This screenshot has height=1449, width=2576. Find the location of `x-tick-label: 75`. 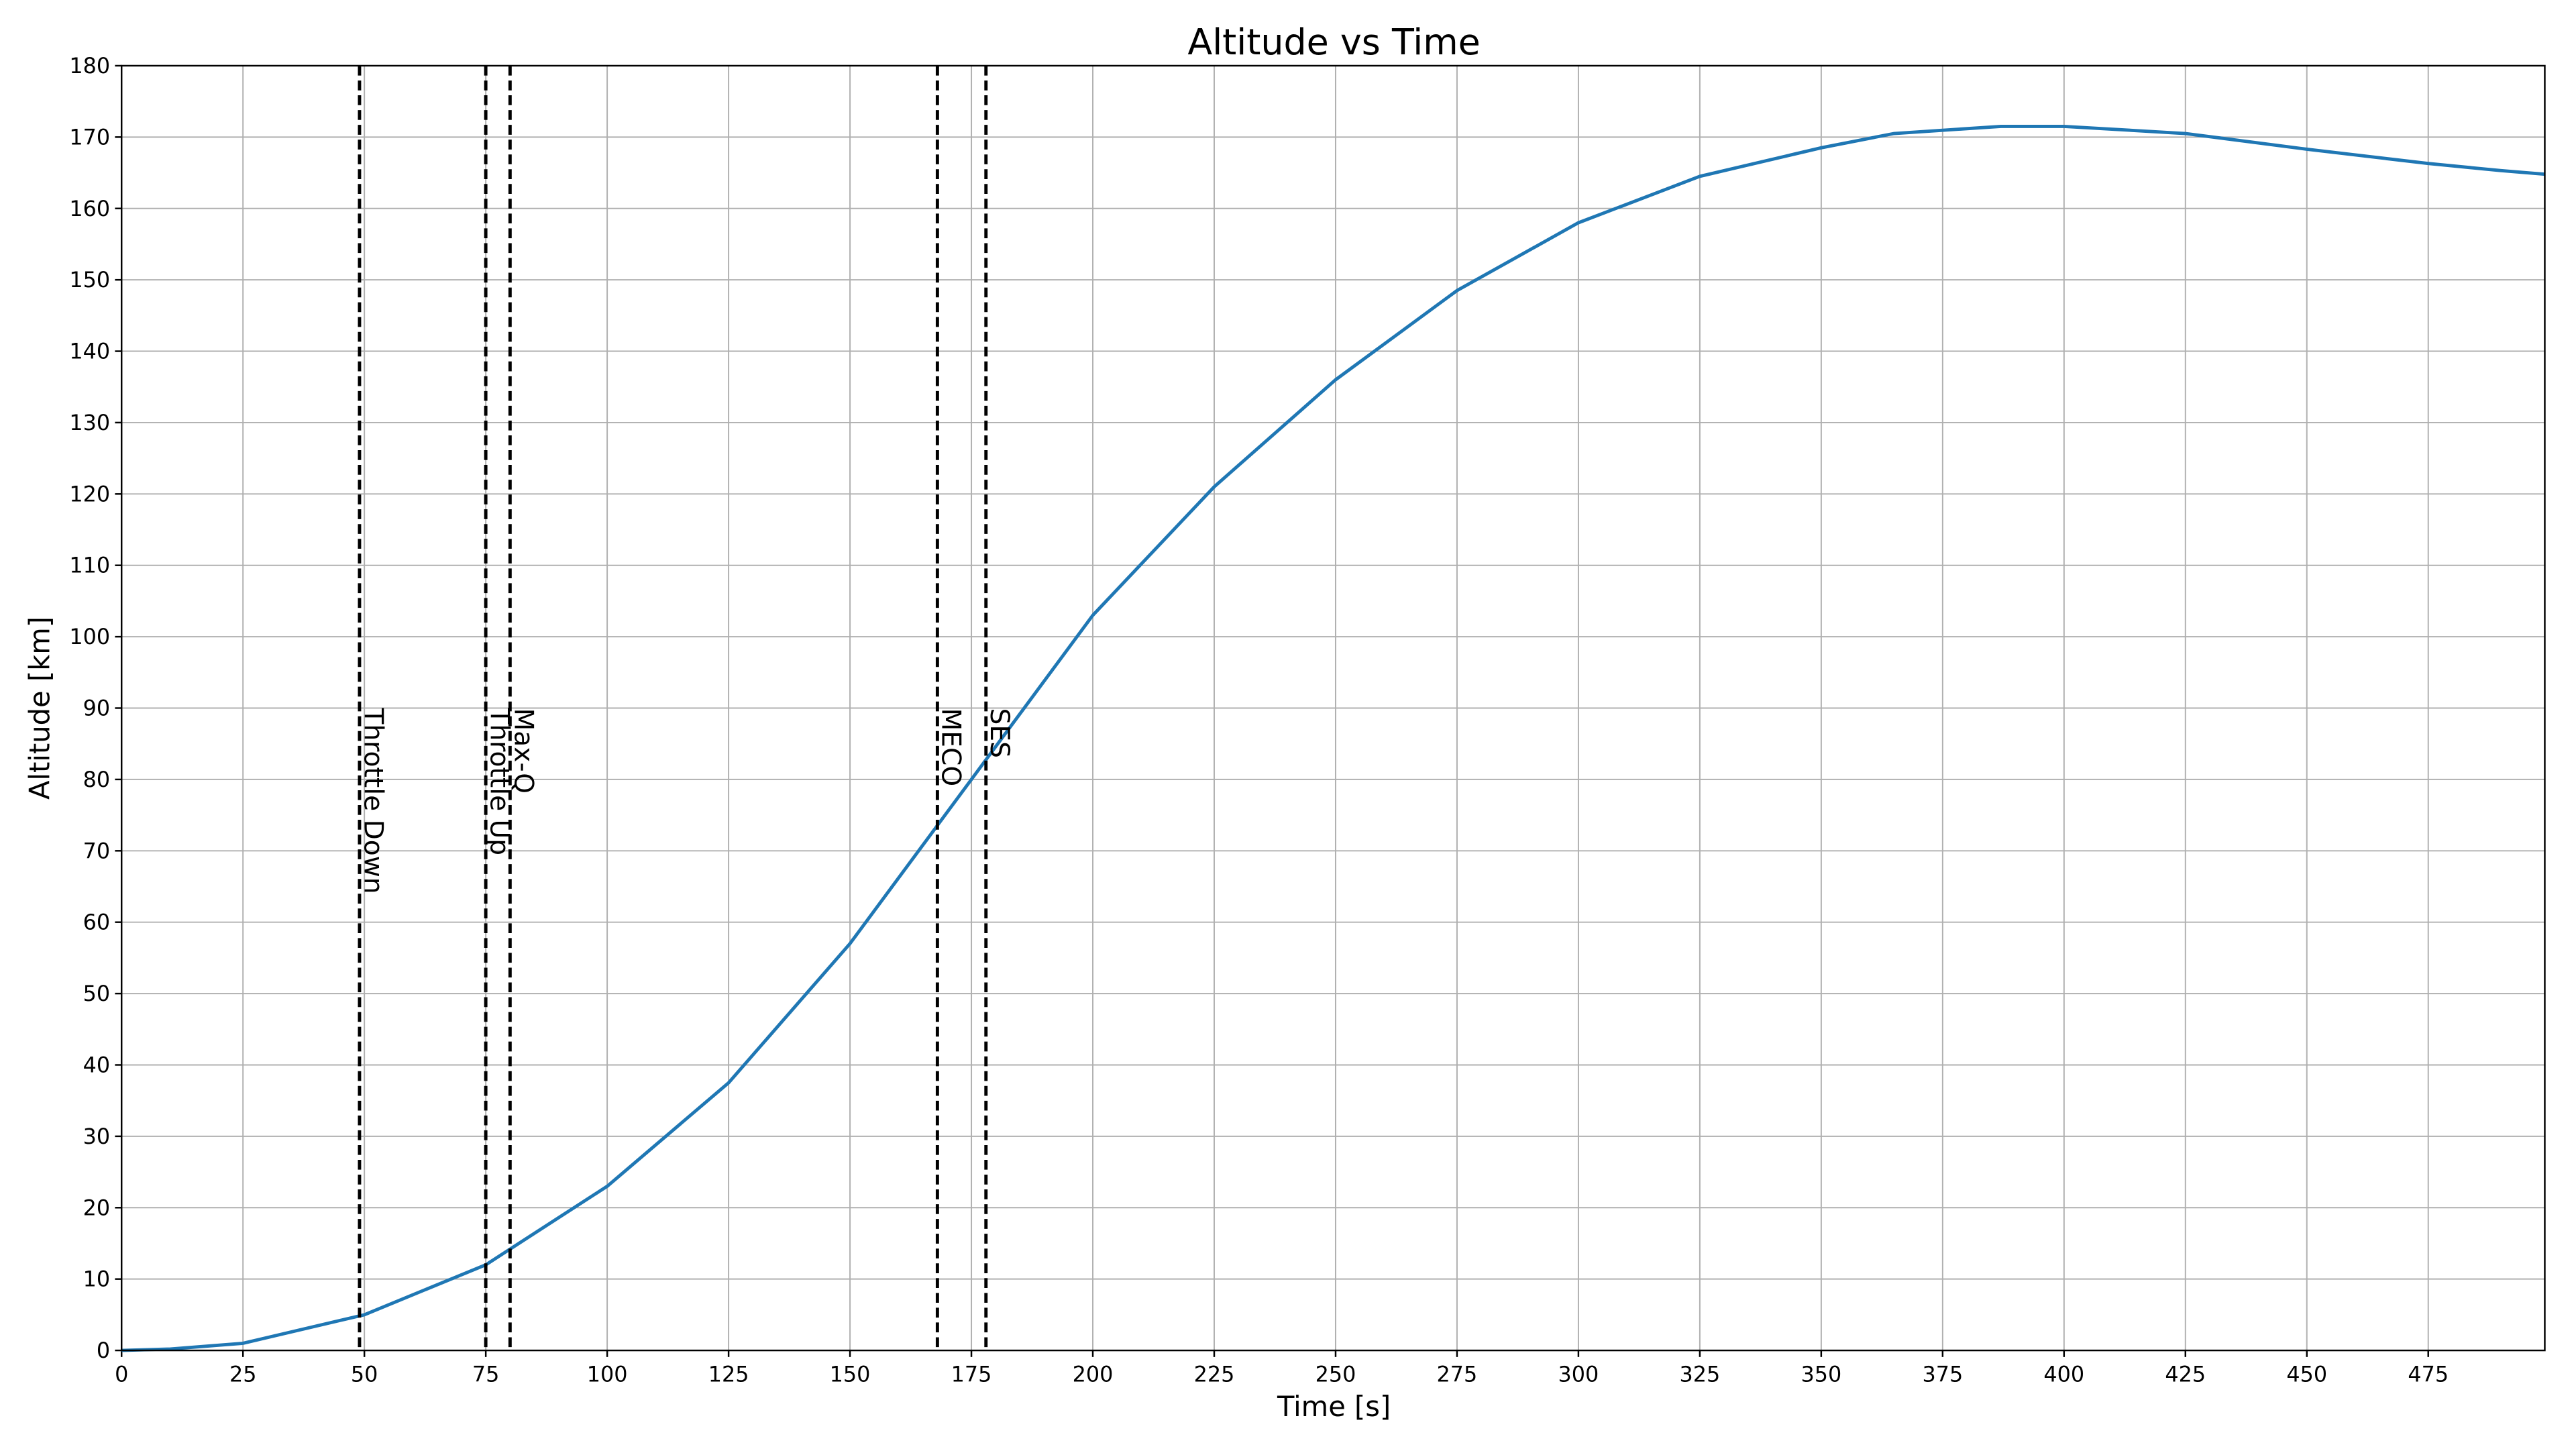

x-tick-label: 75 is located at coordinates (486, 1374).